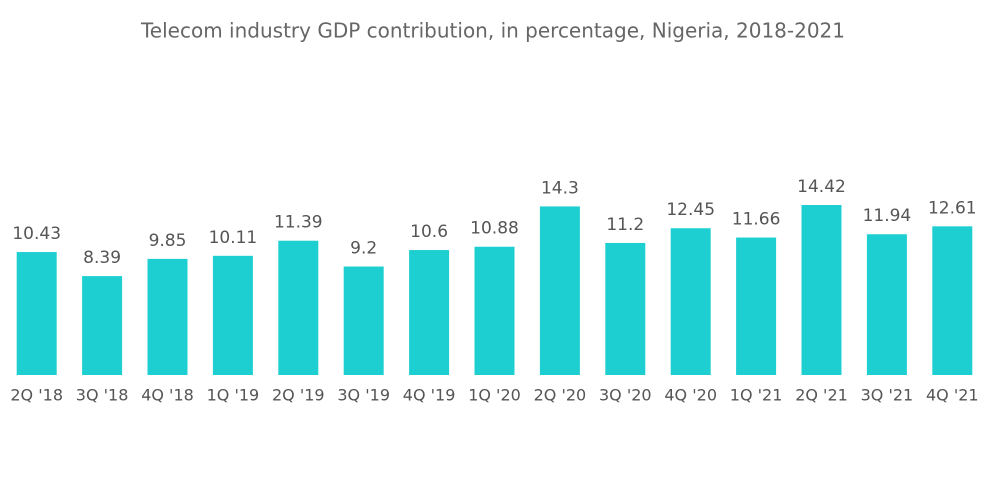 Image resolution: width=1000 pixels, height=504 pixels. I want to click on value-label: 14.3, so click(560, 188).